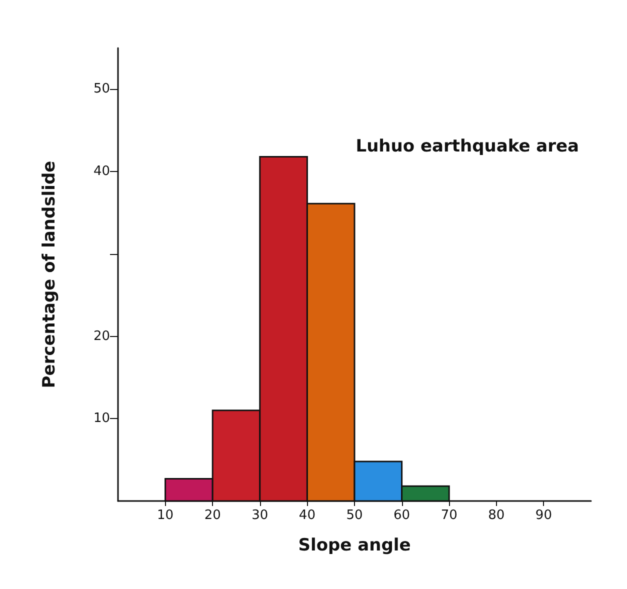  I want to click on x-tick-label: 80, so click(496, 515).